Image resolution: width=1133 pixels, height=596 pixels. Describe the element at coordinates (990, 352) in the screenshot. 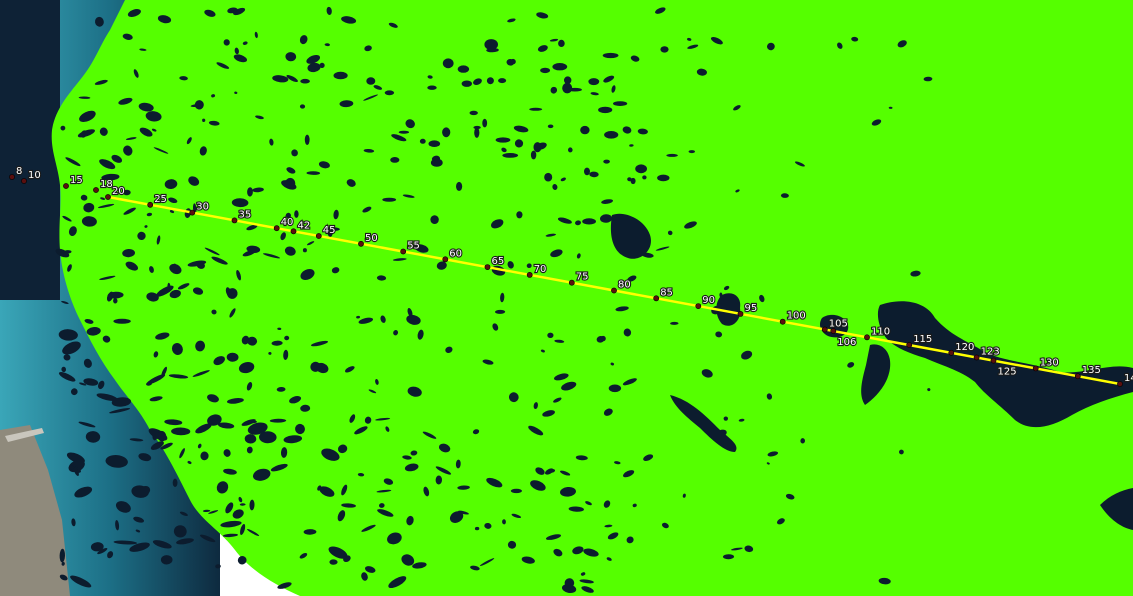

I see `station-label: 123` at that location.